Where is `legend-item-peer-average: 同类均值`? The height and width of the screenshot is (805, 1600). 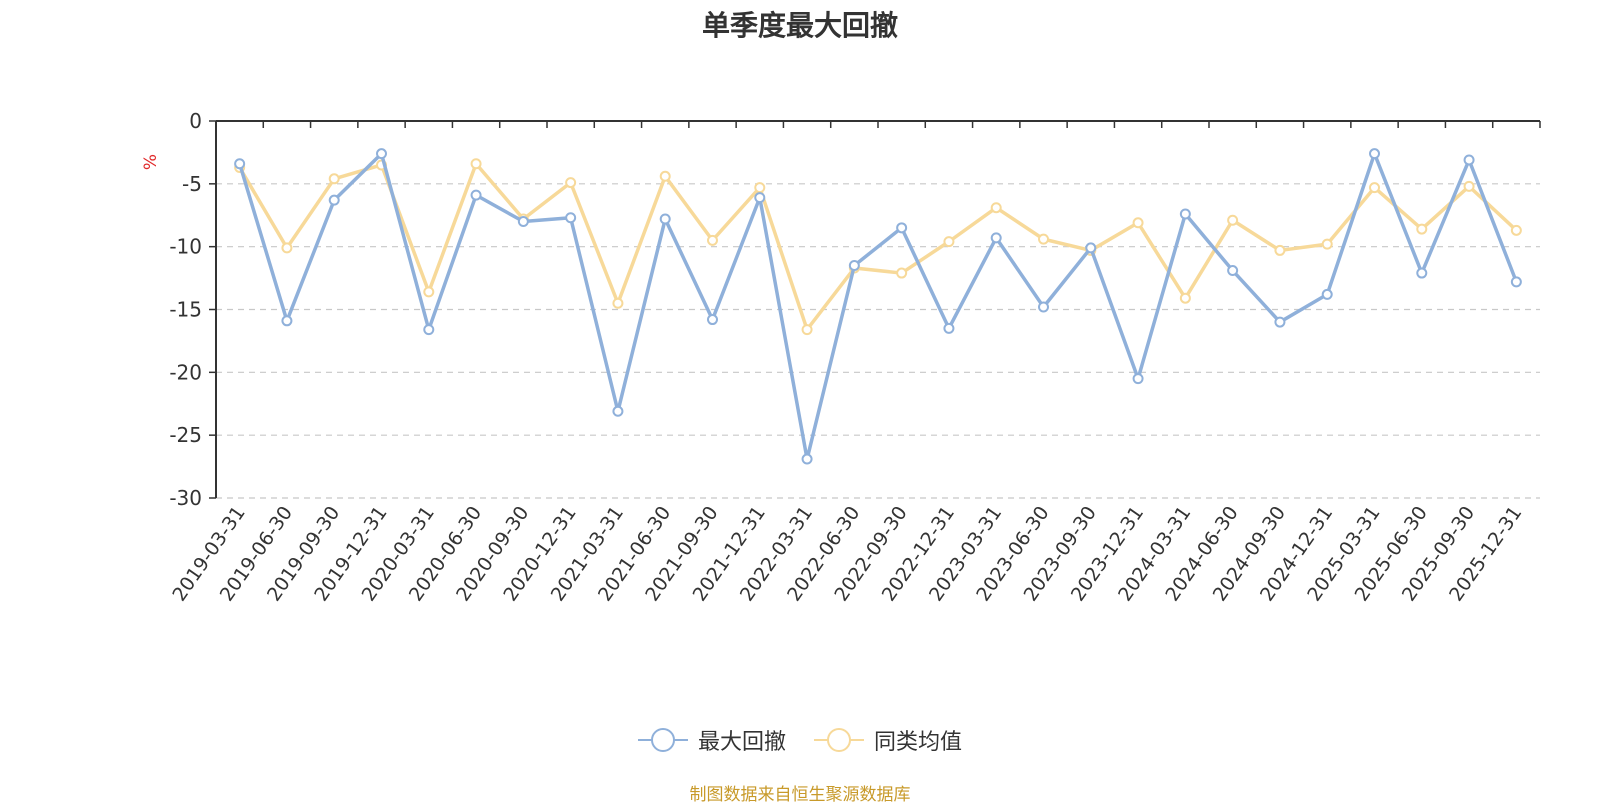 legend-item-peer-average: 同类均值 is located at coordinates (888, 740).